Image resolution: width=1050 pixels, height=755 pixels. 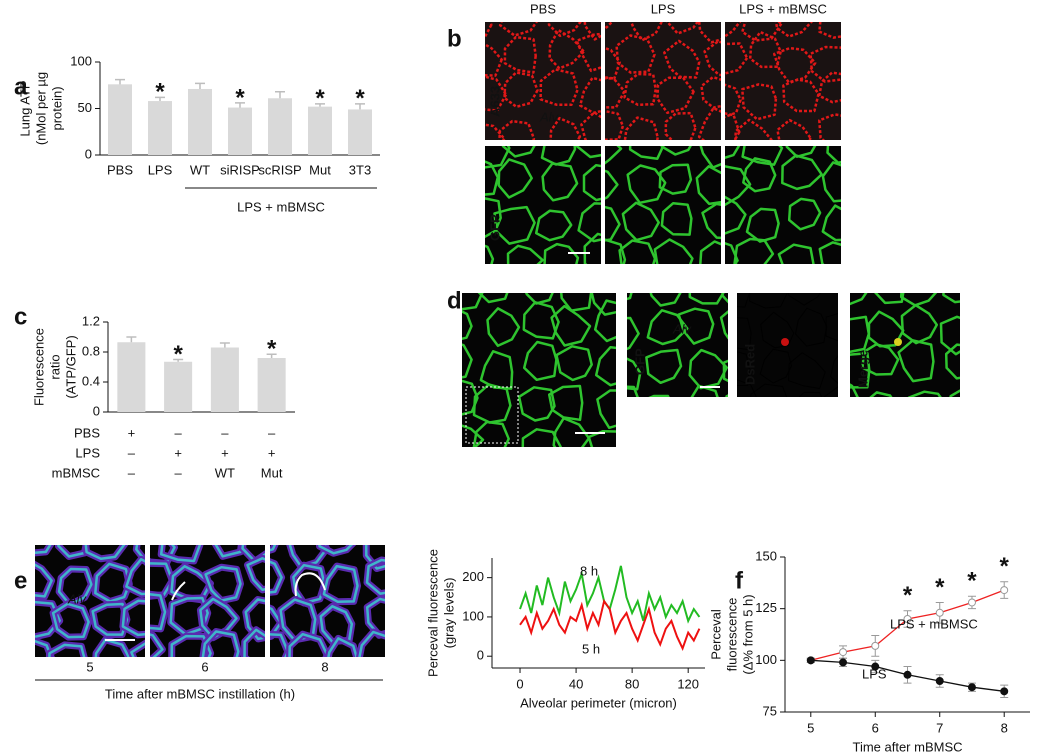 I want to click on series-line, so click(x=610, y=625).